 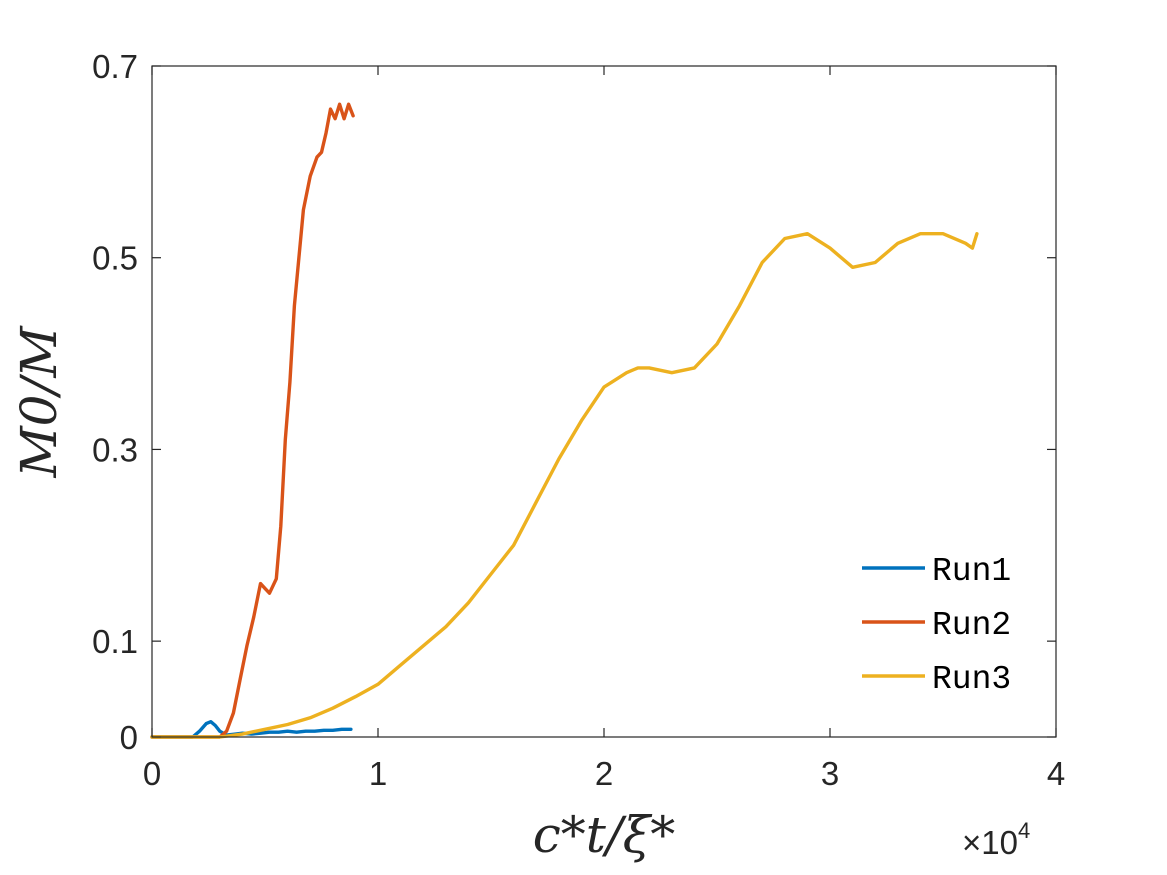 I want to click on series-line-run1, so click(x=251, y=729).